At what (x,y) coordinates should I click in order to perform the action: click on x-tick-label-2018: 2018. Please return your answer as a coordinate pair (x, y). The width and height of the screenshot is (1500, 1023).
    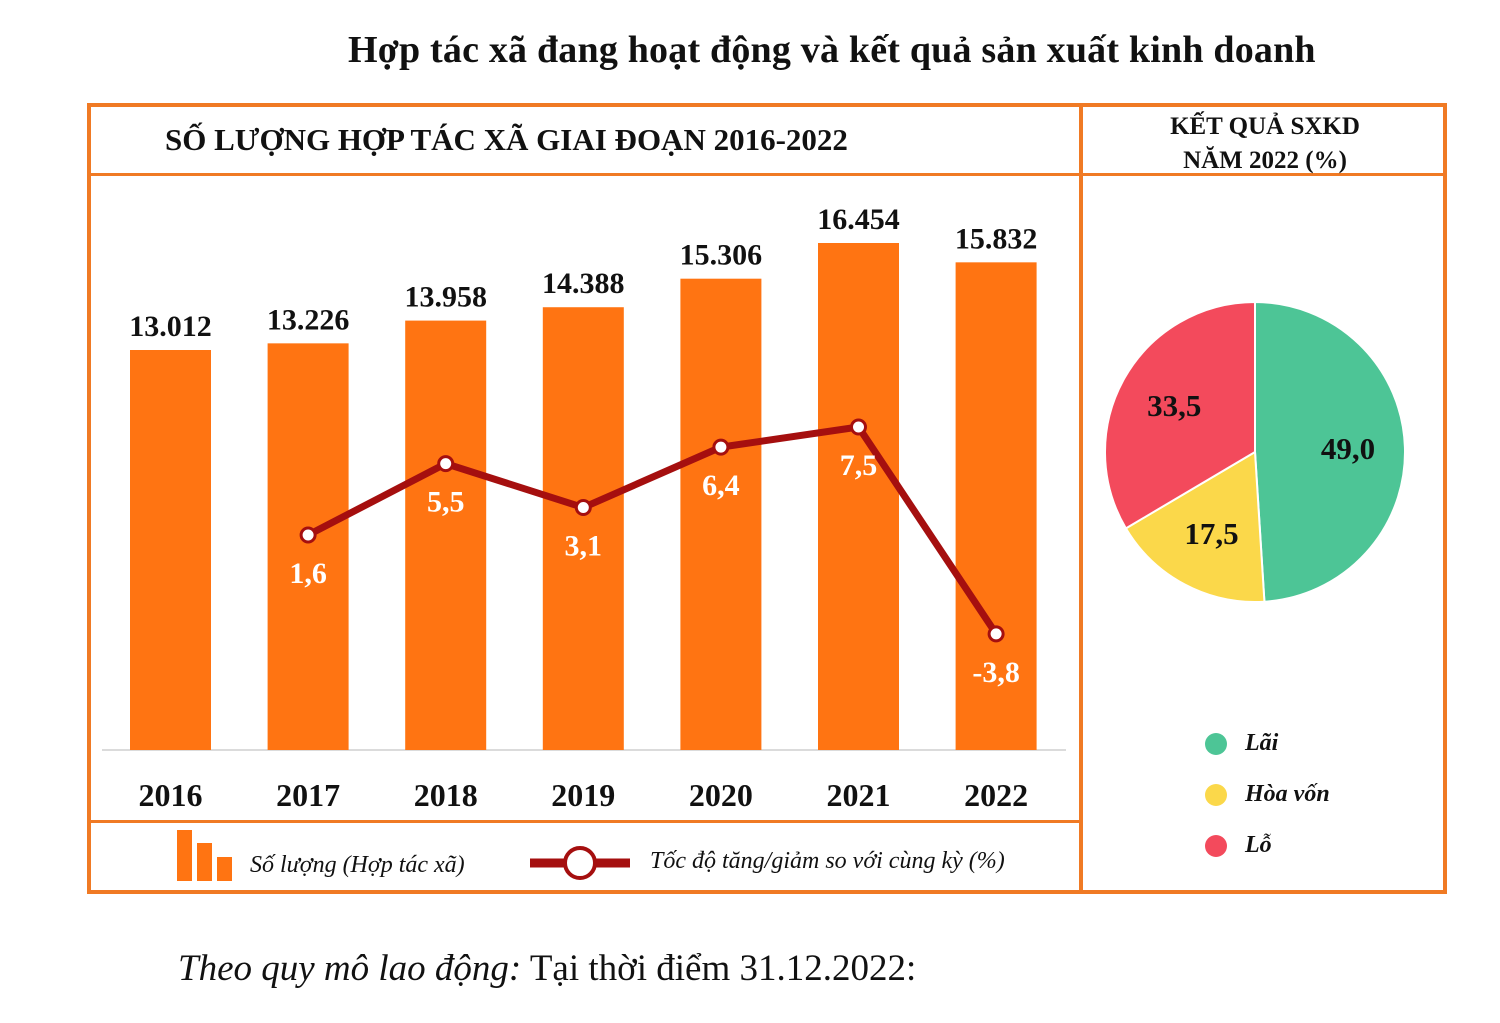
    Looking at the image, I should click on (446, 795).